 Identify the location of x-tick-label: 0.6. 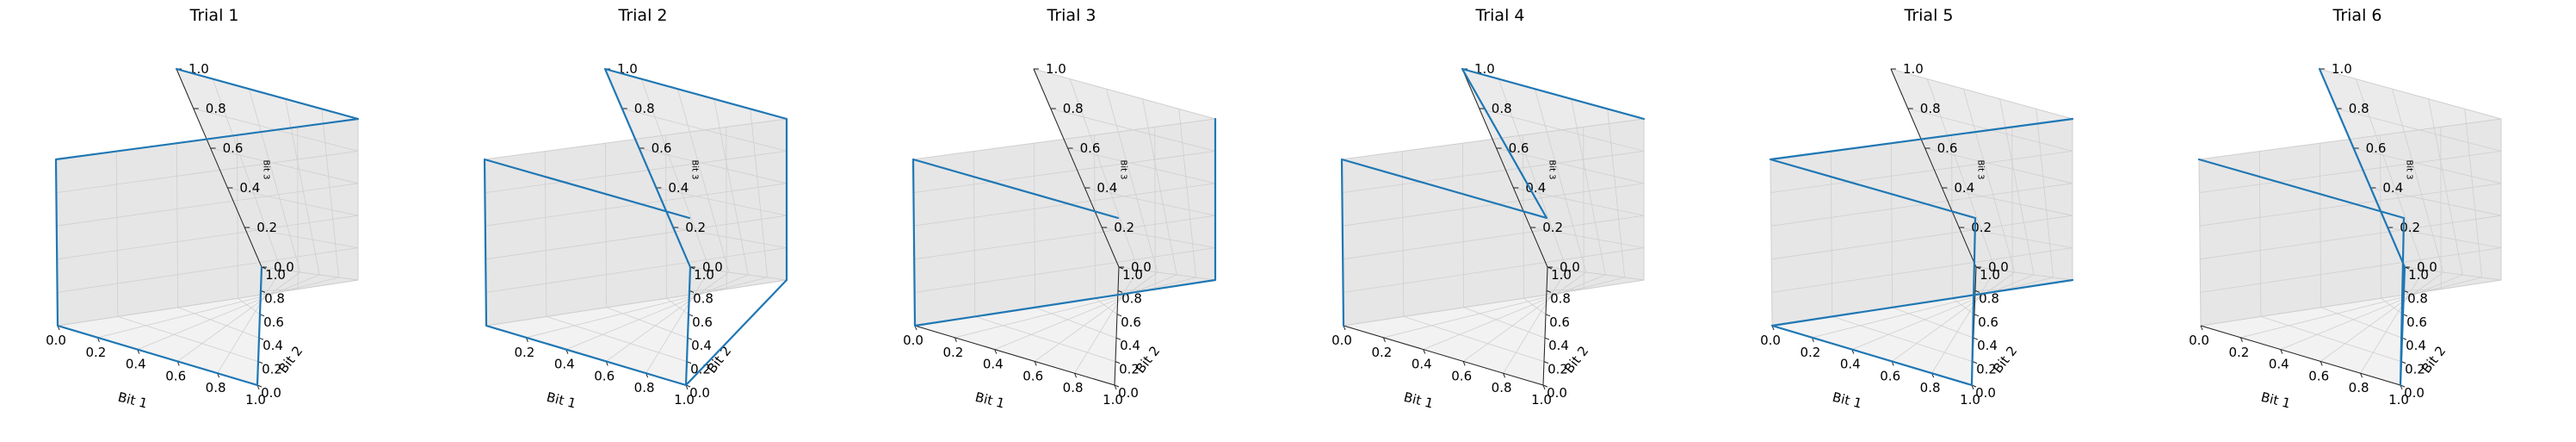
(604, 375).